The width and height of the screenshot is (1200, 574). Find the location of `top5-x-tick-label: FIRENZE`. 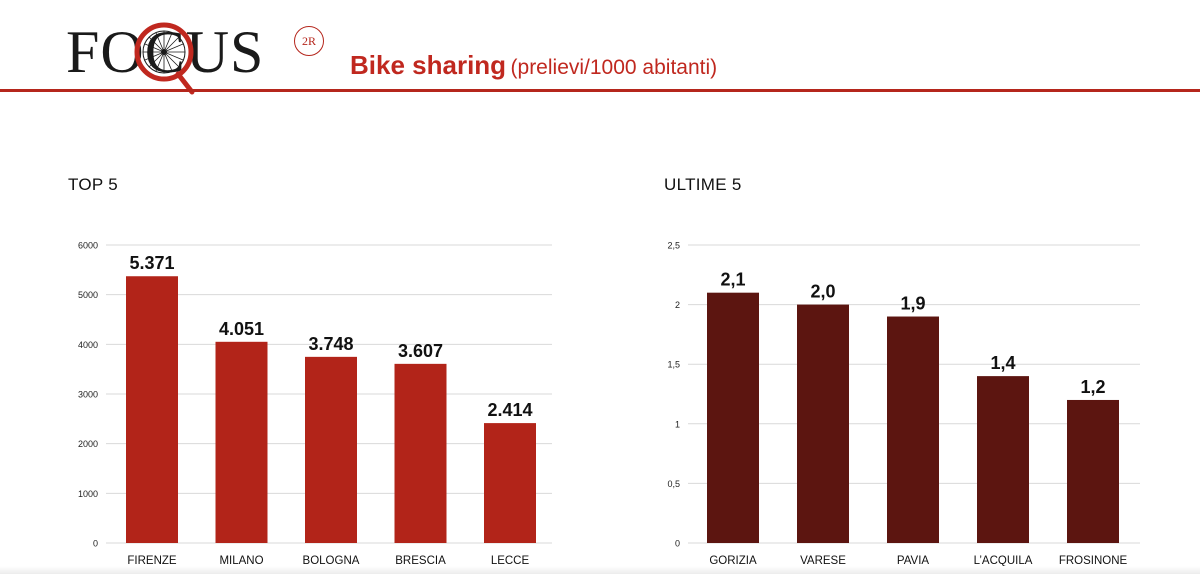

top5-x-tick-label: FIRENZE is located at coordinates (152, 561).